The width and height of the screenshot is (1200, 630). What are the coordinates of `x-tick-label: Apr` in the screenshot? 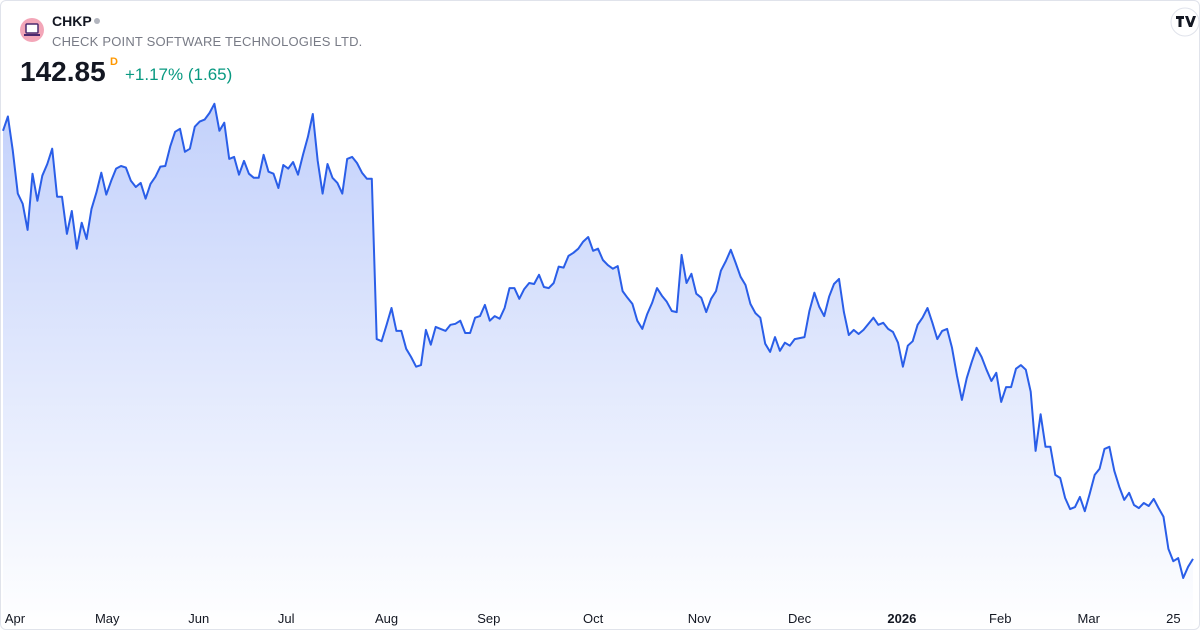 It's located at (15, 618).